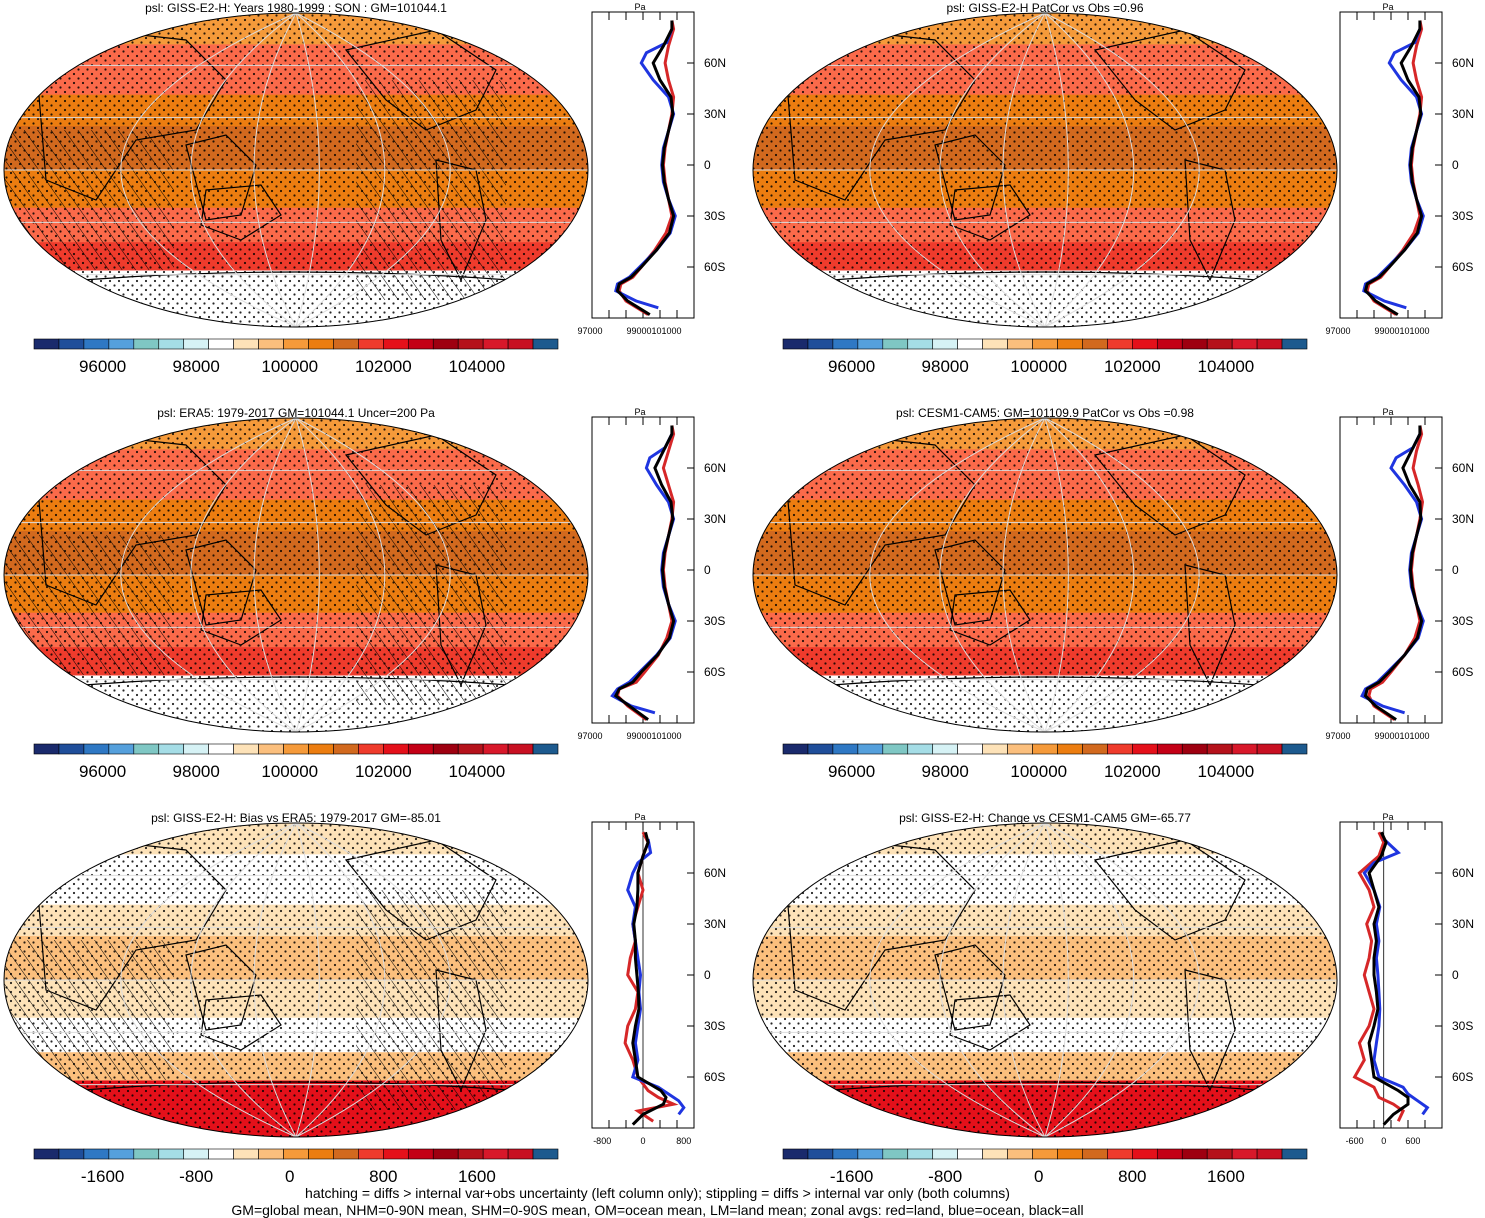 Image resolution: width=1485 pixels, height=1218 pixels. I want to click on profile-x-label: 600, so click(1412, 1141).